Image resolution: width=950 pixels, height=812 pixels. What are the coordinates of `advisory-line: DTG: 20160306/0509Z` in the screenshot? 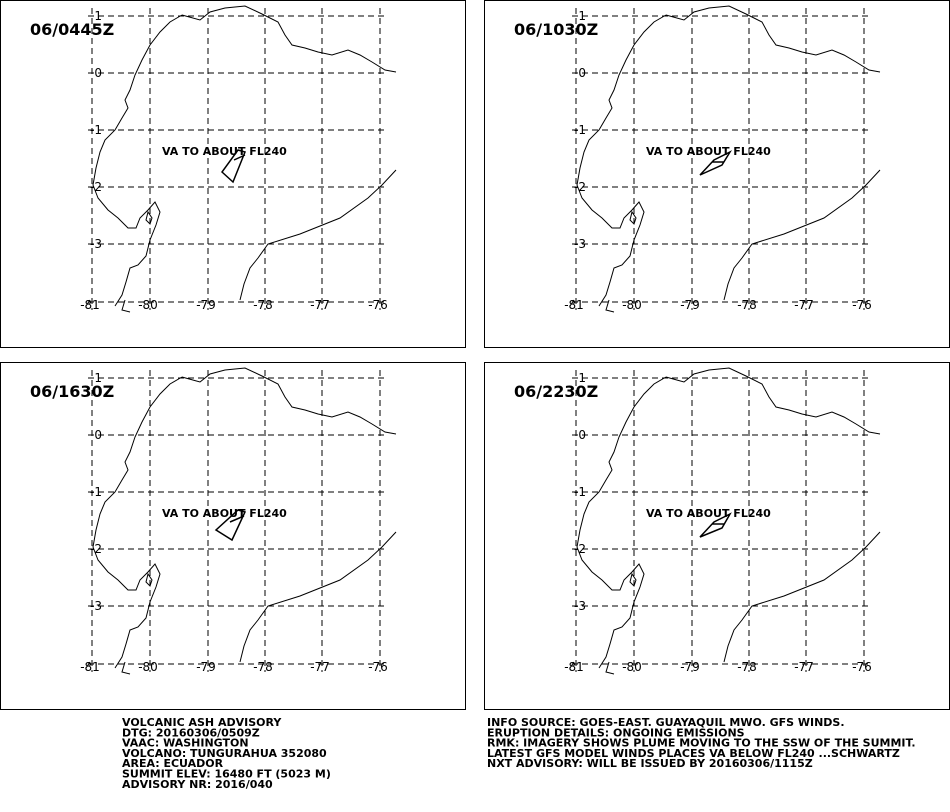 It's located at (191, 732).